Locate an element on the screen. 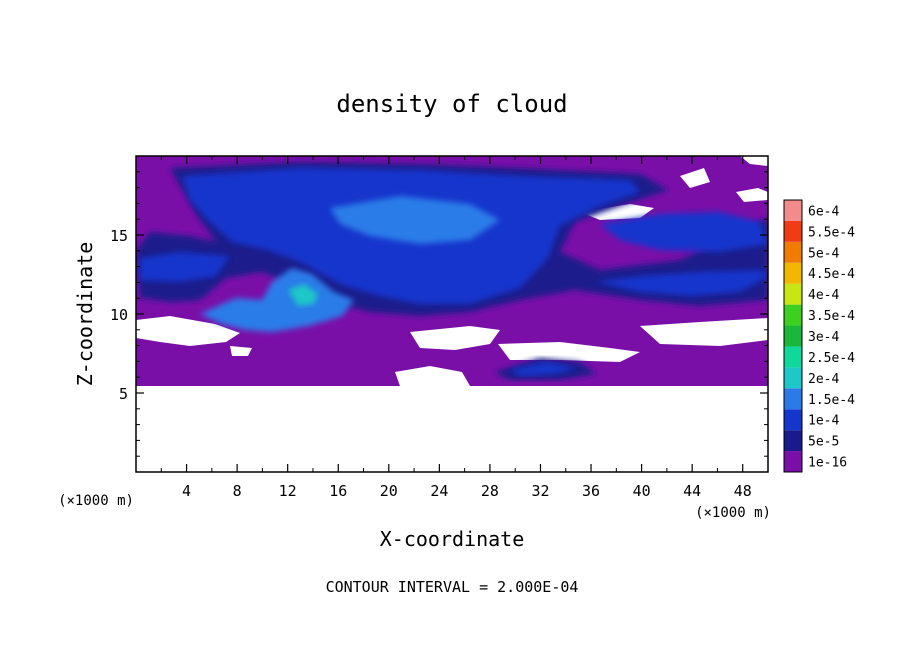 The height and width of the screenshot is (654, 904). colorbar-label: 5e-4 is located at coordinates (823, 253).